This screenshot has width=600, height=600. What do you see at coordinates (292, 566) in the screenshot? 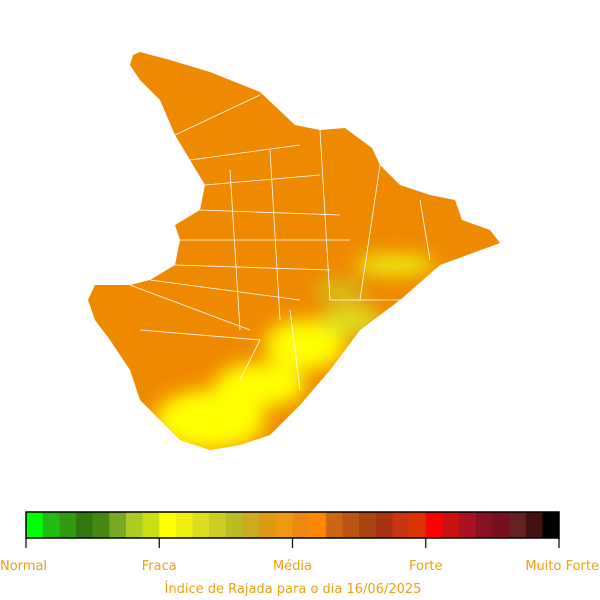
I see `colorbar-label: Média` at bounding box center [292, 566].